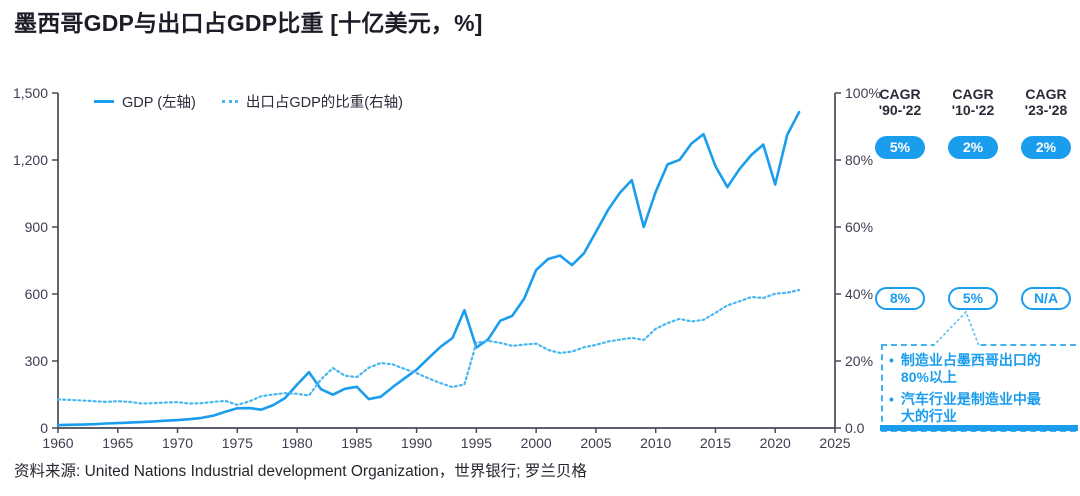  I want to click on cagr-period: '23-'28, so click(1046, 110).